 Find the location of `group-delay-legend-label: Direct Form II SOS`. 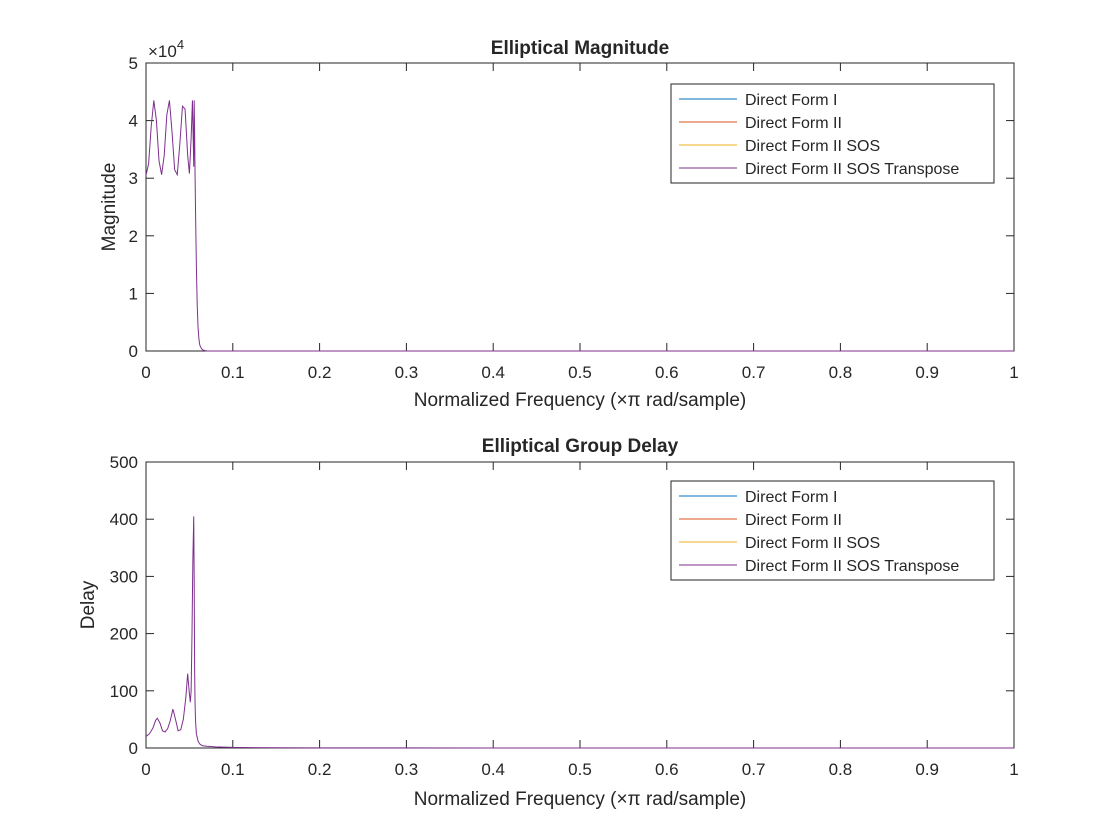

group-delay-legend-label: Direct Form II SOS is located at coordinates (812, 543).